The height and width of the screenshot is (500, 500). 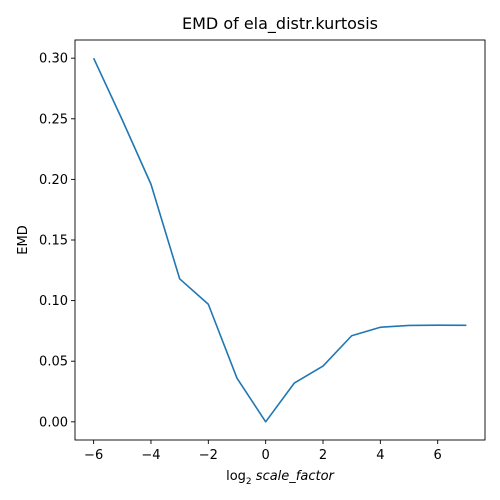 What do you see at coordinates (208, 455) in the screenshot?
I see `x-tick-label: −2` at bounding box center [208, 455].